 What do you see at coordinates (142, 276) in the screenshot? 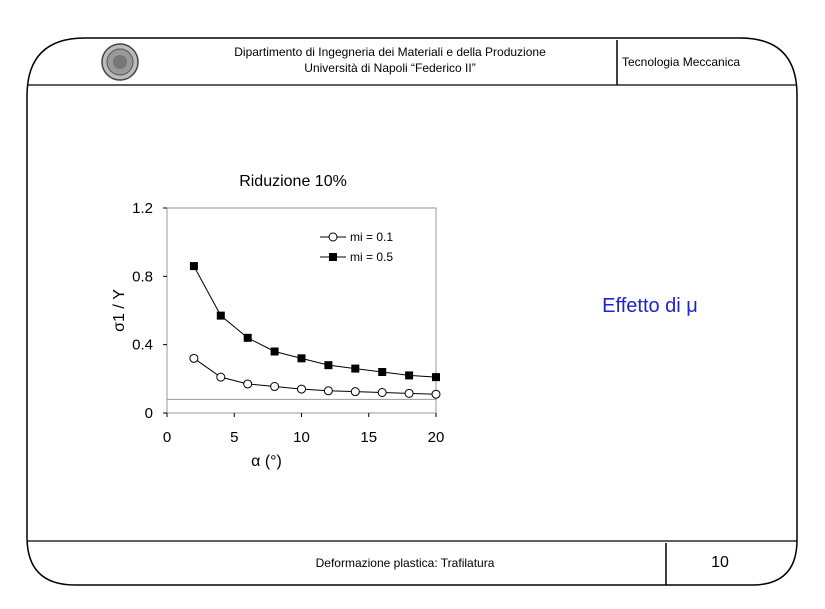
I see `y-tick-label: 0.8` at bounding box center [142, 276].